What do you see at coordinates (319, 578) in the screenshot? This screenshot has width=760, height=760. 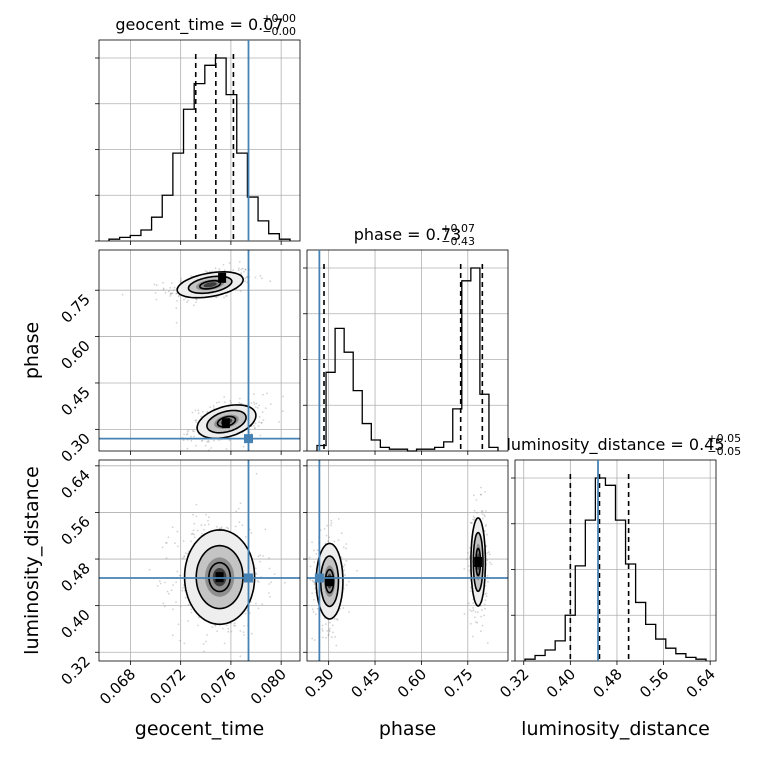 I see `truth-marker` at bounding box center [319, 578].